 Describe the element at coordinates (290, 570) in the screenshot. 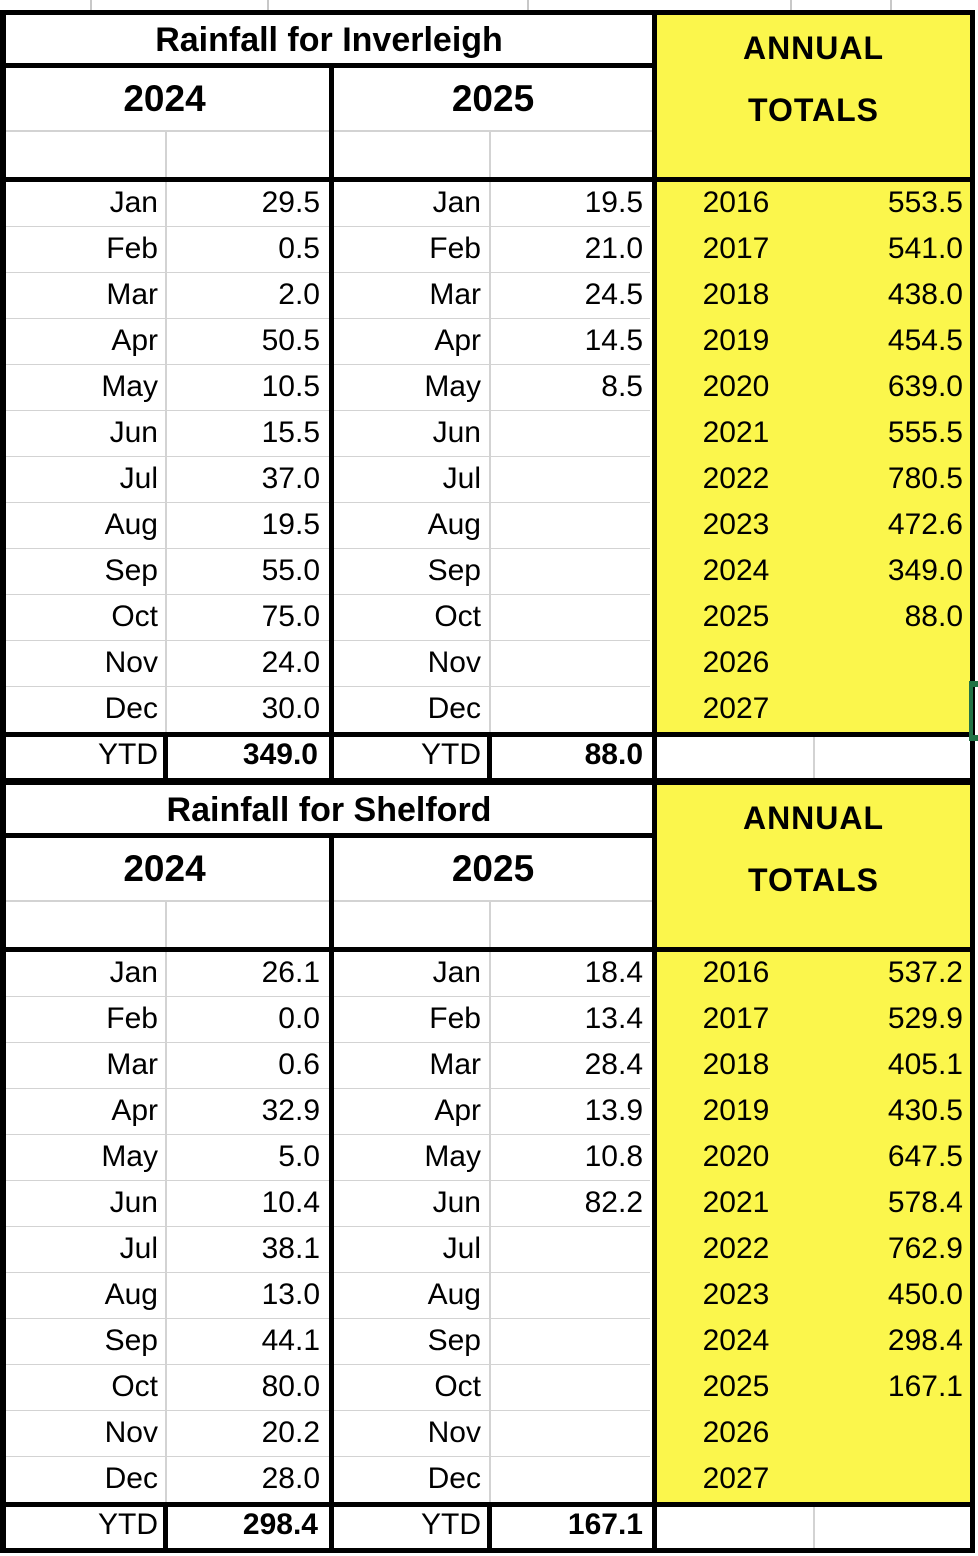

I see `rainfall-value-cell: 55.0` at that location.